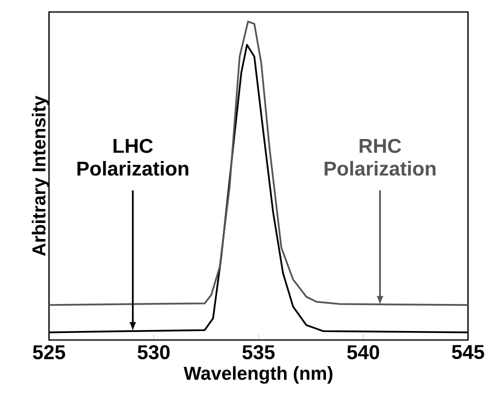  What do you see at coordinates (258, 352) in the screenshot?
I see `x-tick-label: 535` at bounding box center [258, 352].